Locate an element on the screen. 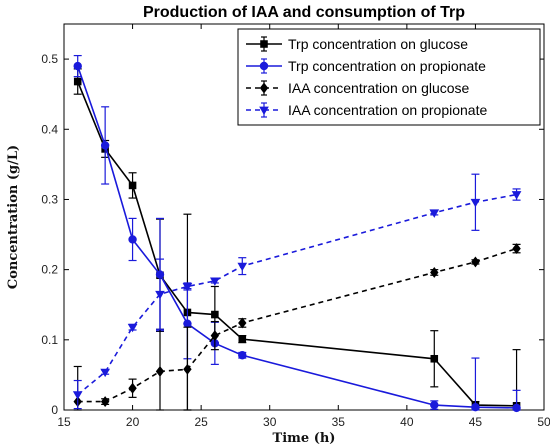  x-tick-label: 40 is located at coordinates (407, 422).